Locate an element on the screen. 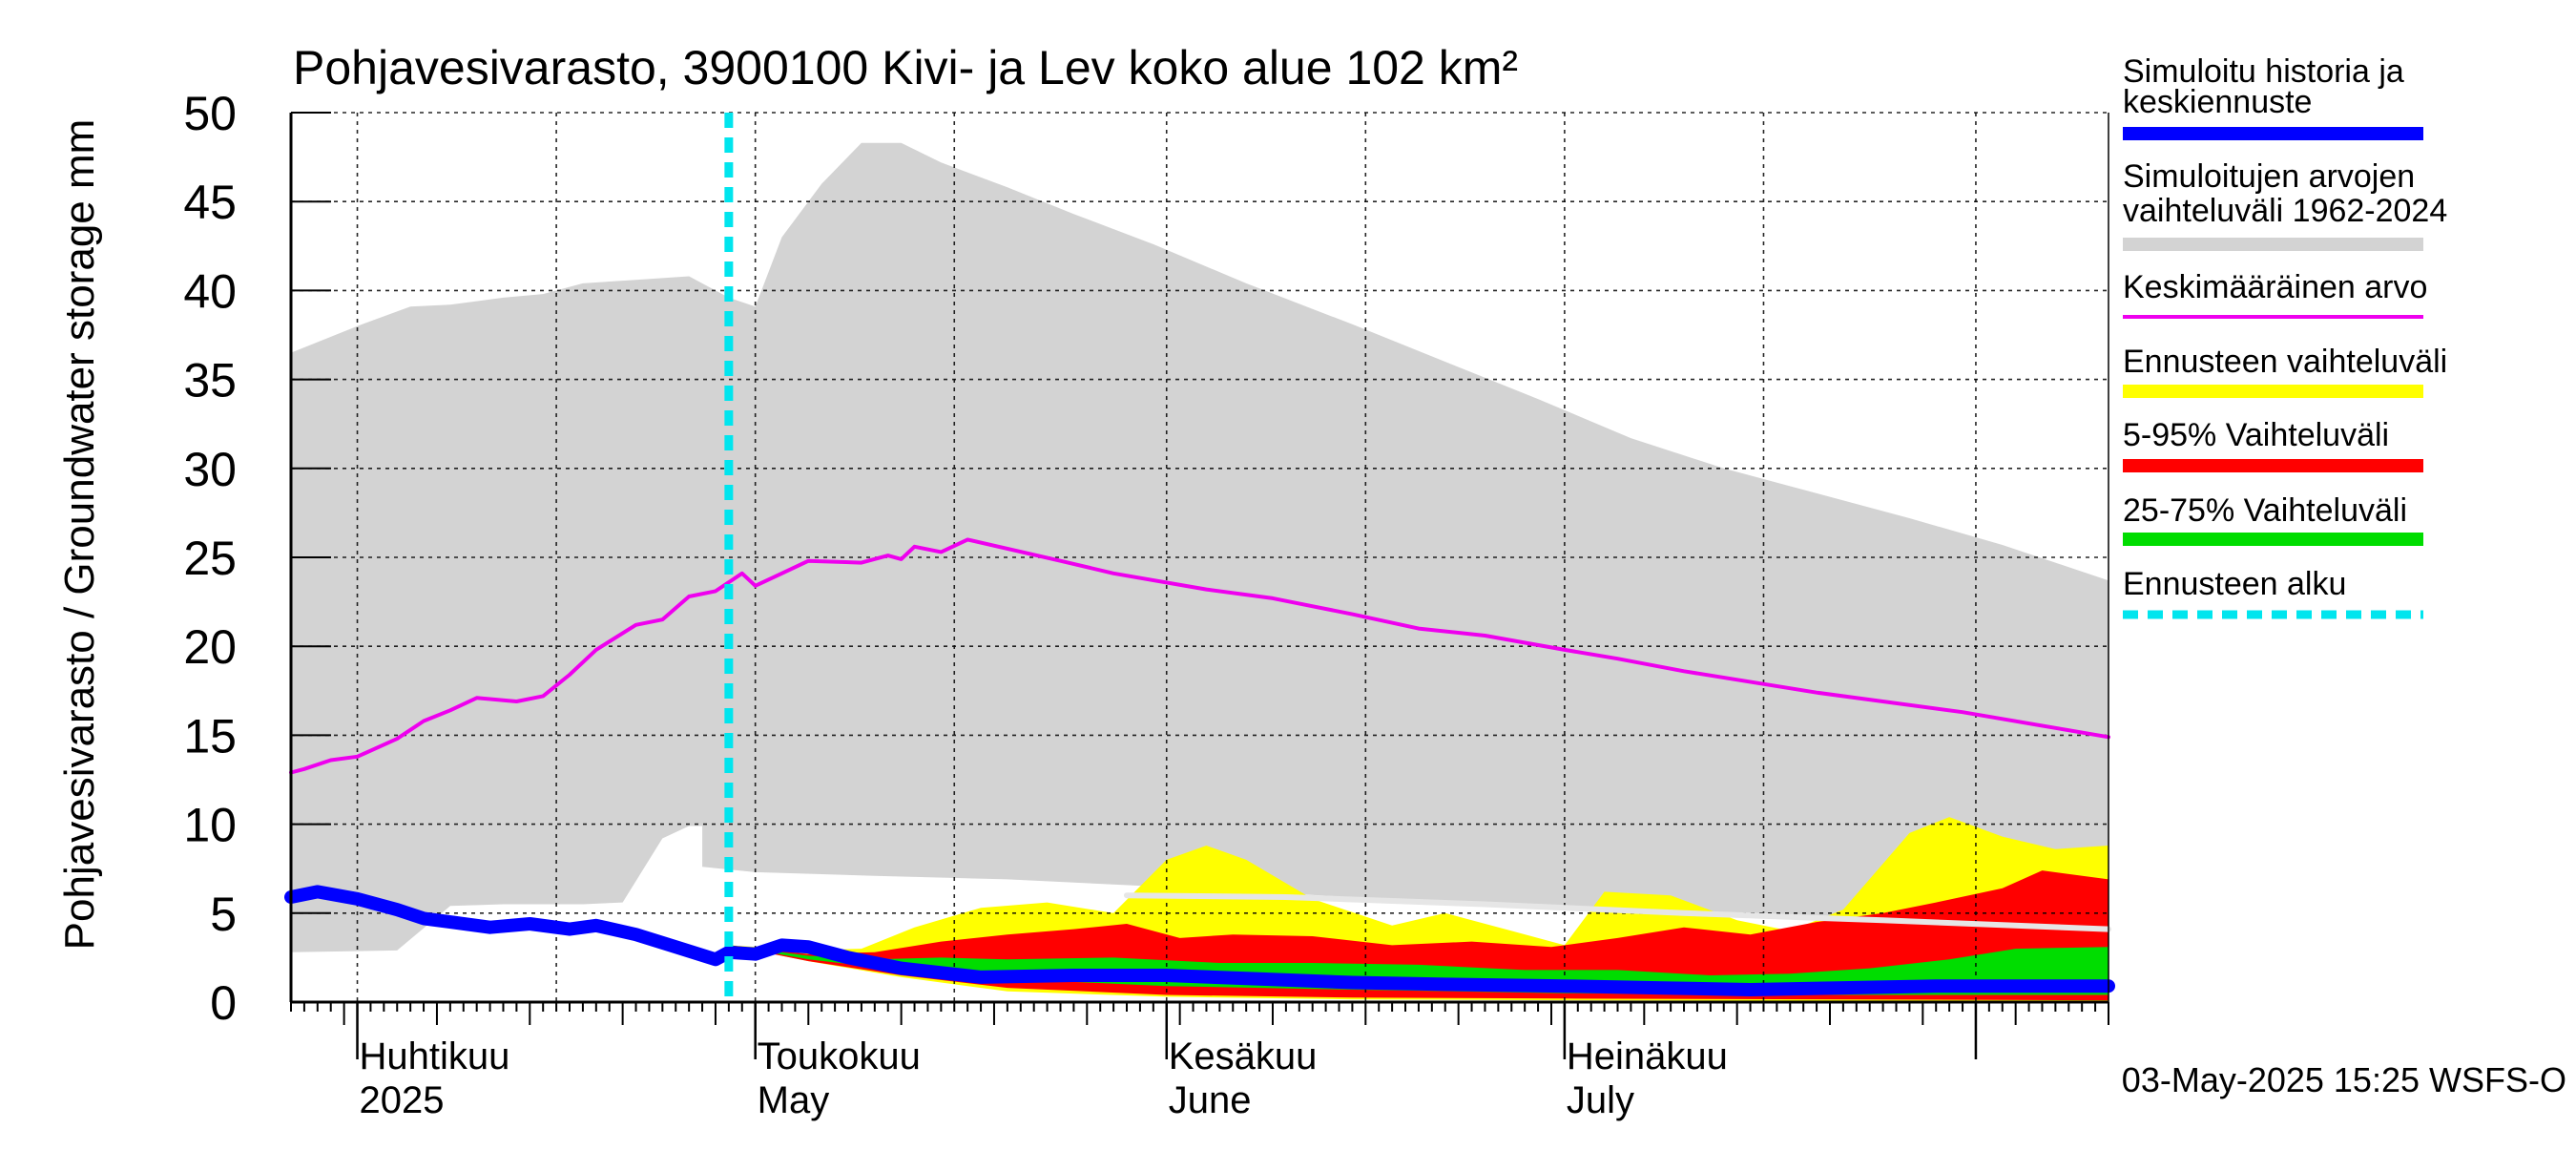 The width and height of the screenshot is (2576, 1150). month-label: Heinäkuu is located at coordinates (1647, 1056).